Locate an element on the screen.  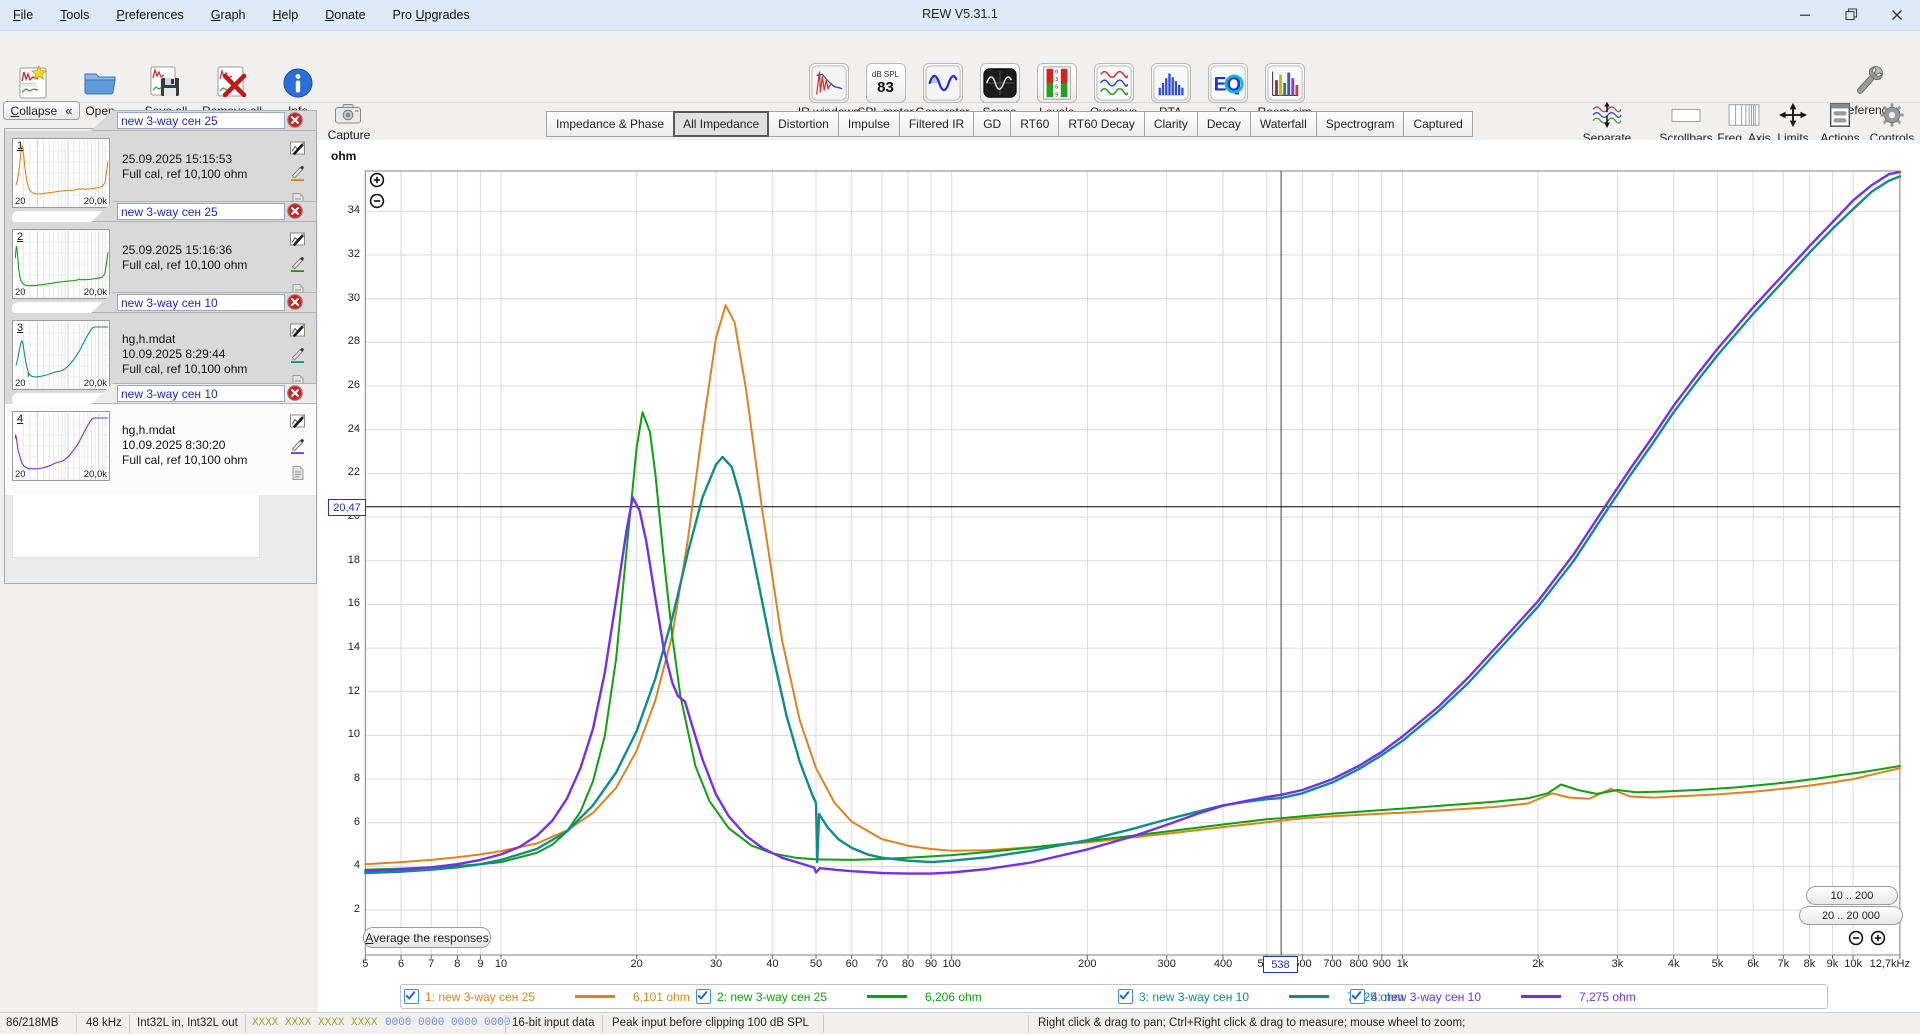
levels-button: 0369Levels is located at coordinates (1056, 91).